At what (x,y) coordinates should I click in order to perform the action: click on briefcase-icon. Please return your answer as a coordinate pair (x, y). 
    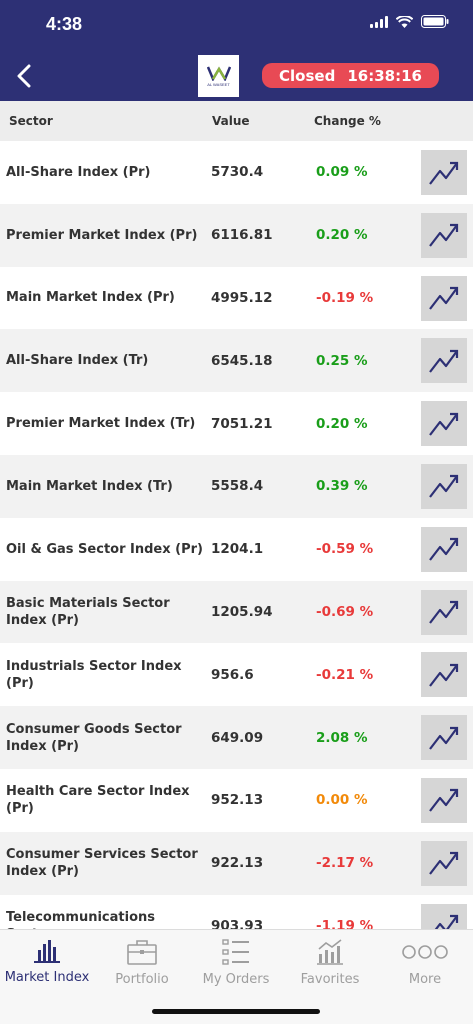
    Looking at the image, I should click on (142, 952).